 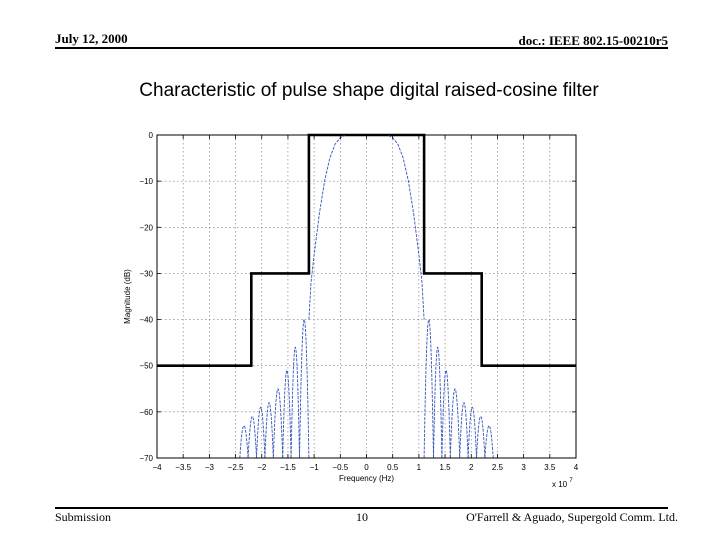 What do you see at coordinates (576, 467) in the screenshot?
I see `x-tick-label: 4` at bounding box center [576, 467].